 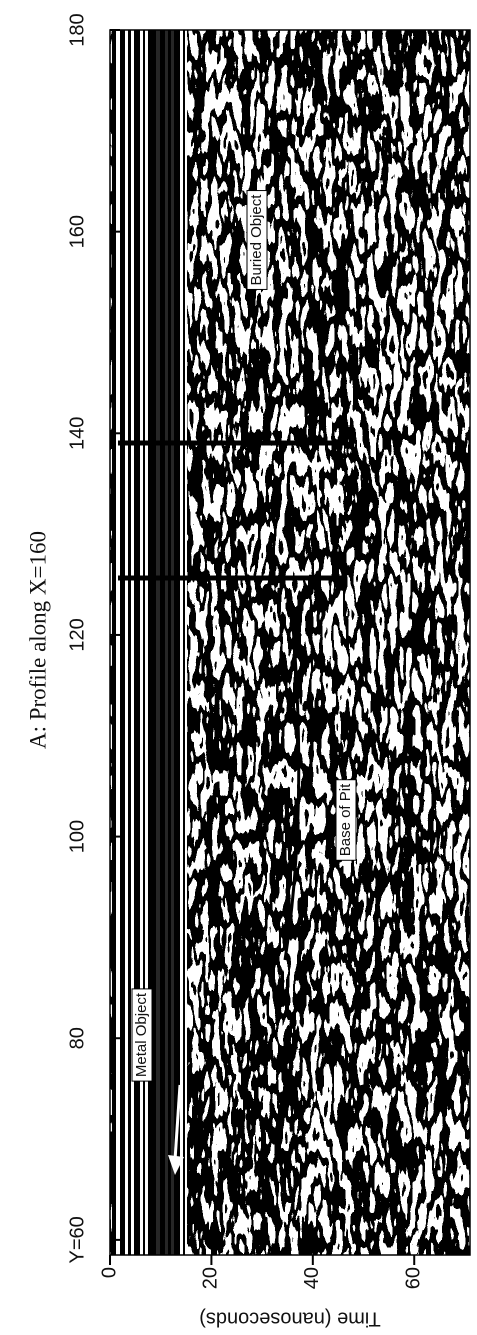 What do you see at coordinates (77, 634) in the screenshot?
I see `y-tick-label: 120` at bounding box center [77, 634].